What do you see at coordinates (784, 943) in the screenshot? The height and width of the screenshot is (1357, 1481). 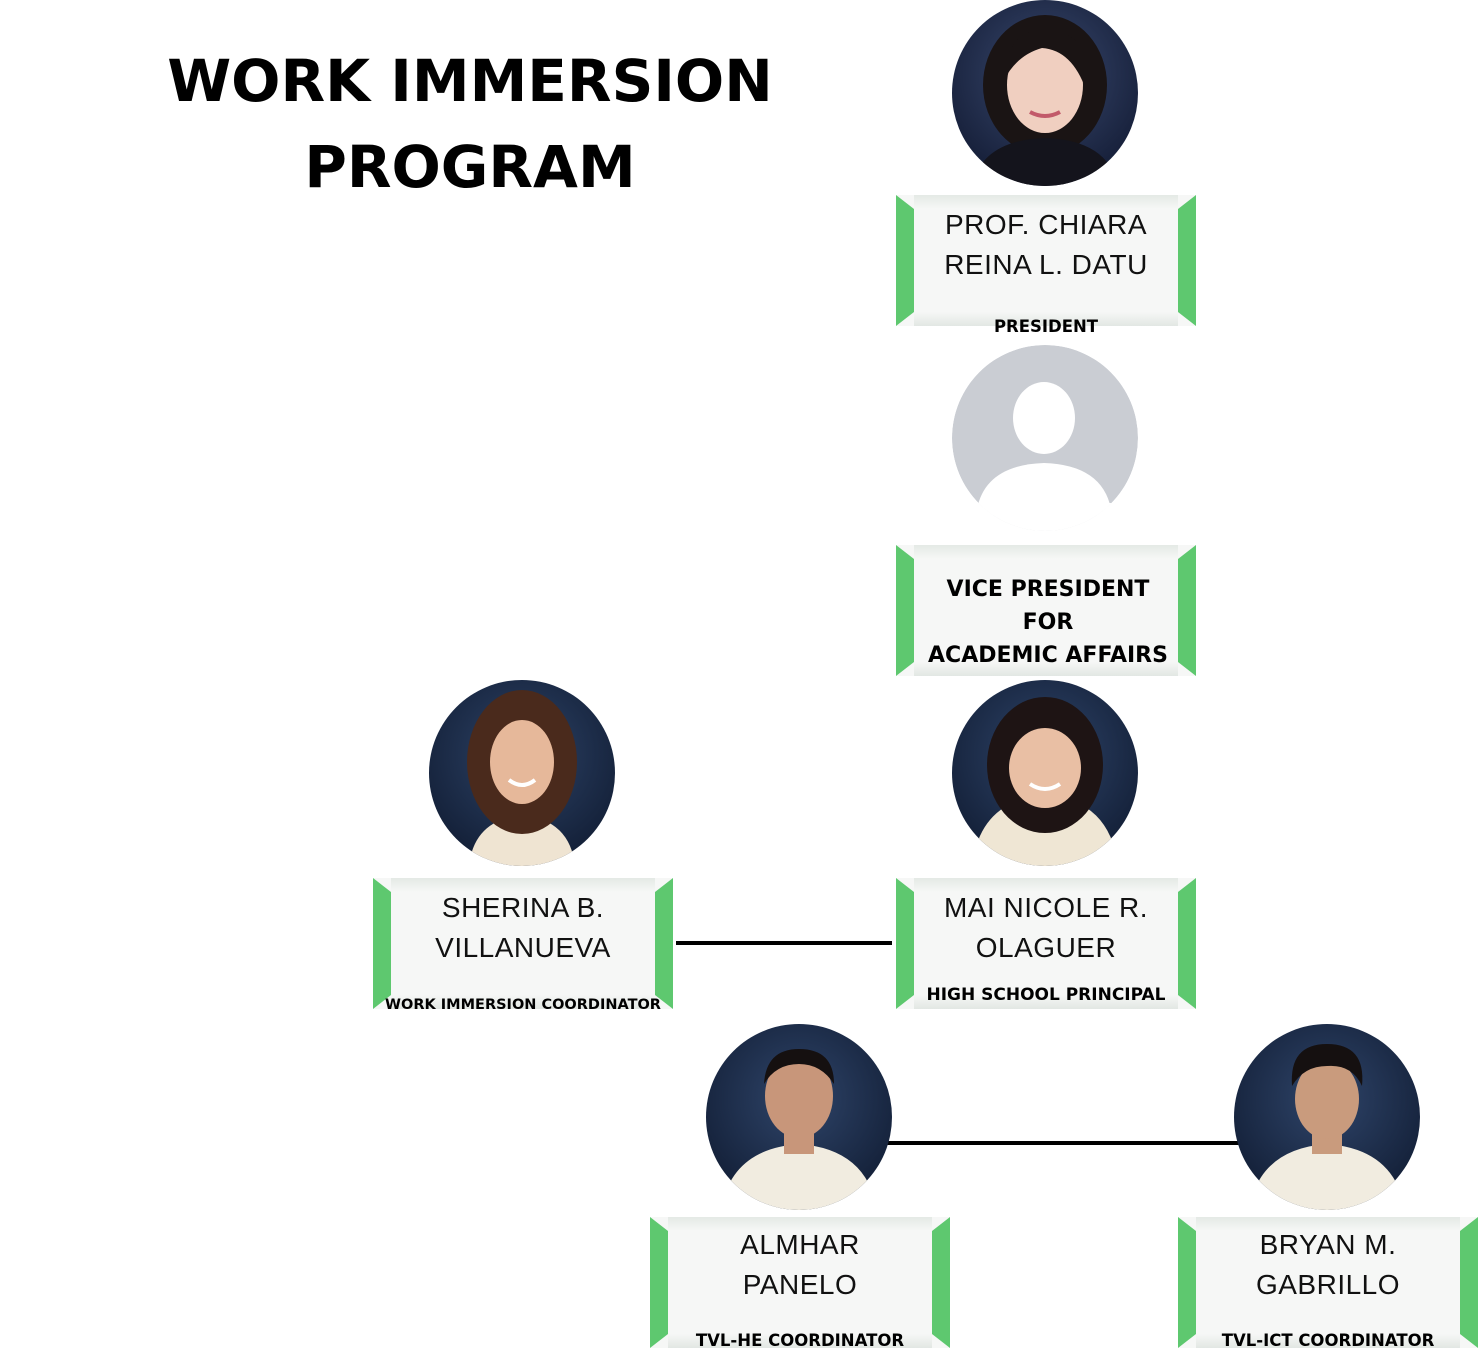 I see `connector-coordinator-principal` at bounding box center [784, 943].